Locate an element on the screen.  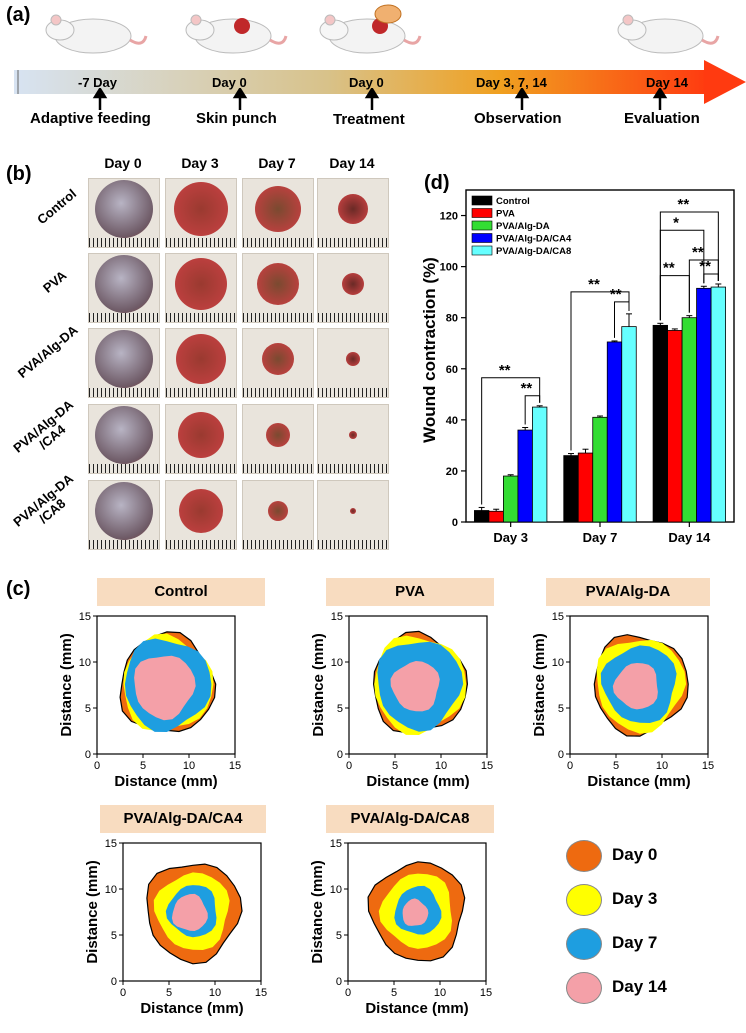
y-tick-label: 100 is located at coordinates (449, 268).